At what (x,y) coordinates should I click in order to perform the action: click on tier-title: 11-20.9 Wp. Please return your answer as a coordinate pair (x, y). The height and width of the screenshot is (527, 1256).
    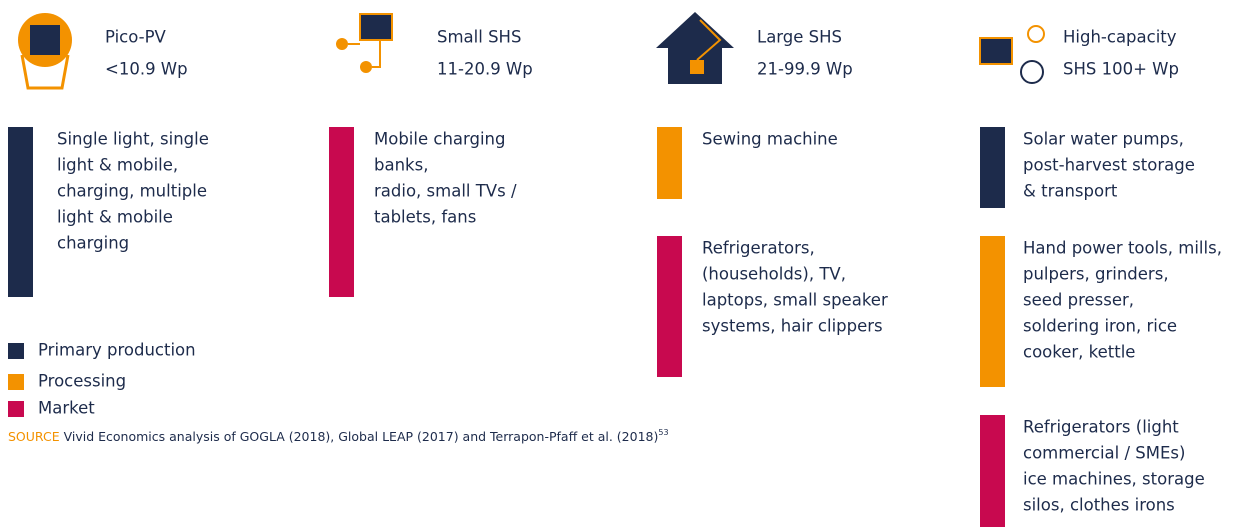
    Looking at the image, I should click on (485, 69).